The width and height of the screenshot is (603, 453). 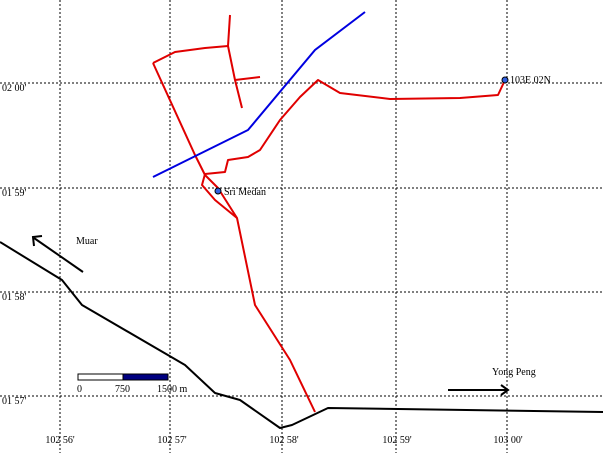 I want to click on place-label: Yong Peng, so click(x=514, y=372).